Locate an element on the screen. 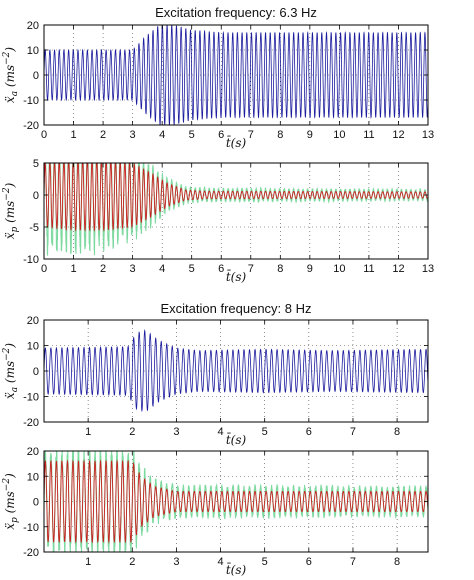 The width and height of the screenshot is (474, 580). plot-frame is located at coordinates (236, 211).